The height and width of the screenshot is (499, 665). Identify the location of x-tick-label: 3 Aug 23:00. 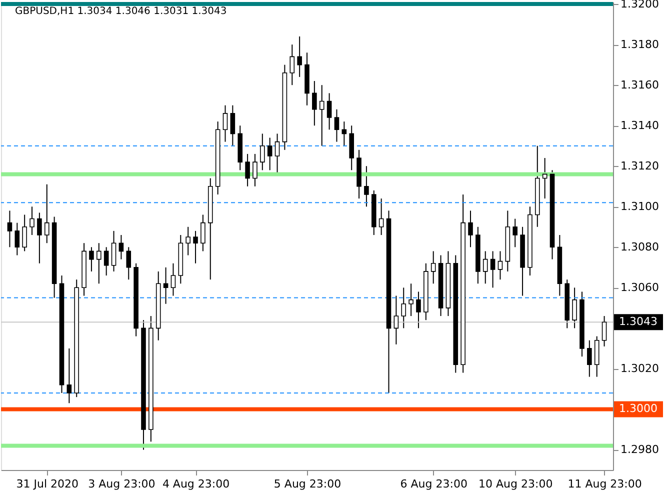
(122, 484).